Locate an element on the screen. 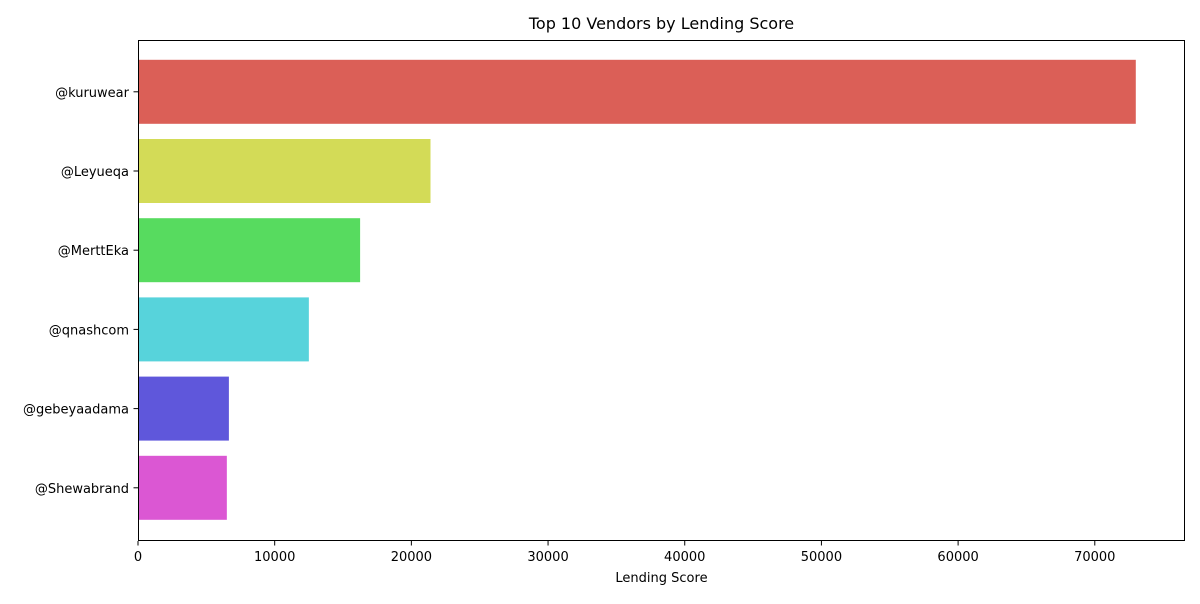 The width and height of the screenshot is (1200, 604). x-tick-label: 70000 is located at coordinates (1094, 557).